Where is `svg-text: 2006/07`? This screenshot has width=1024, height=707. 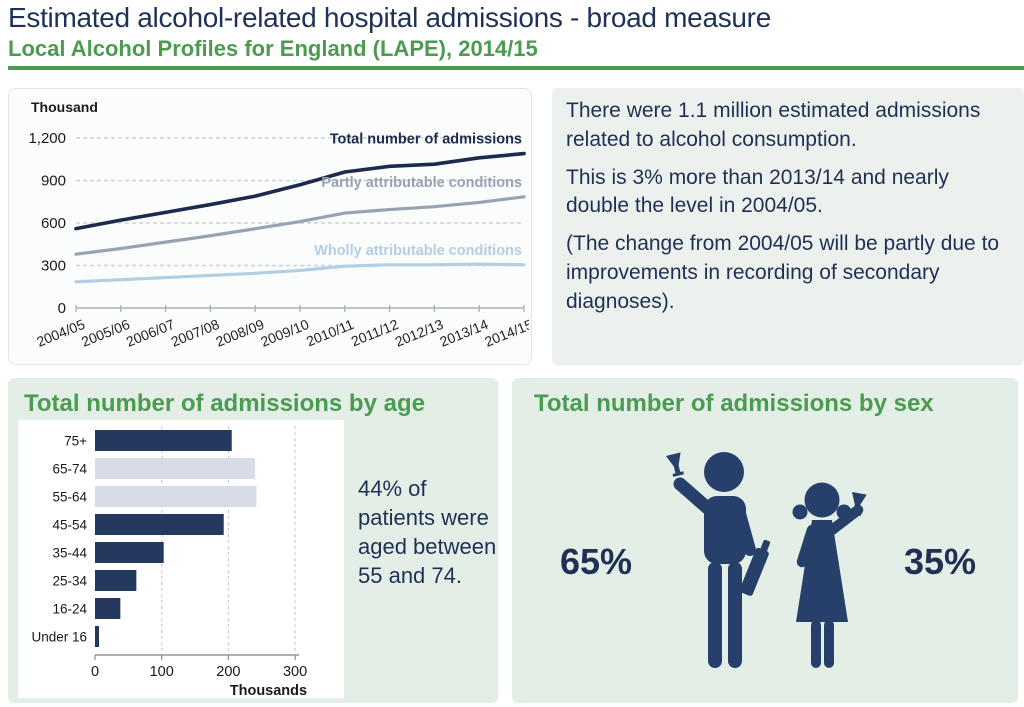
svg-text: 2006/07 is located at coordinates (150, 333).